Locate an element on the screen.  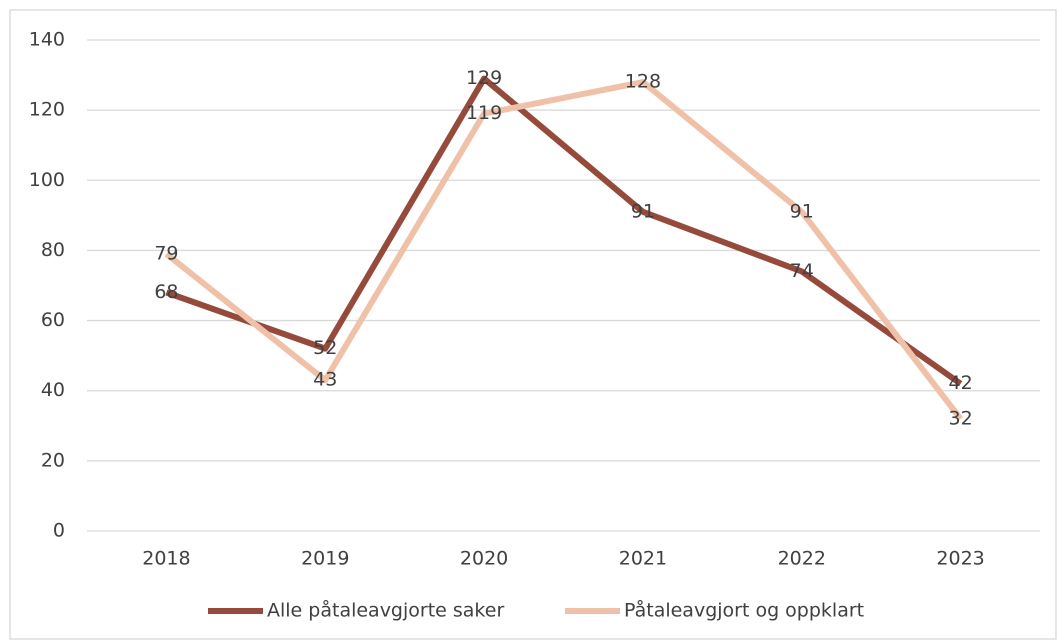
data-label: 32 is located at coordinates (960, 418).